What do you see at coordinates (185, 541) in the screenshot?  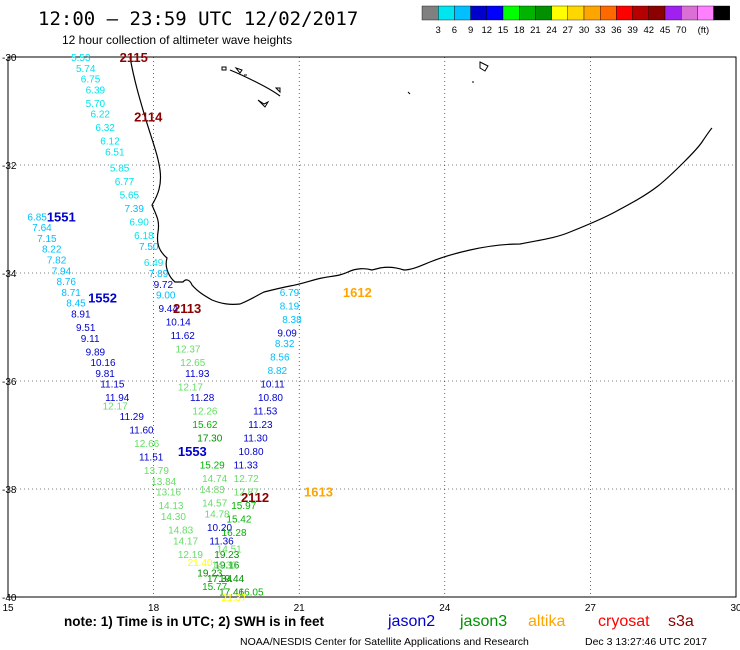 I see `wave-height-value: 14.17` at bounding box center [185, 541].